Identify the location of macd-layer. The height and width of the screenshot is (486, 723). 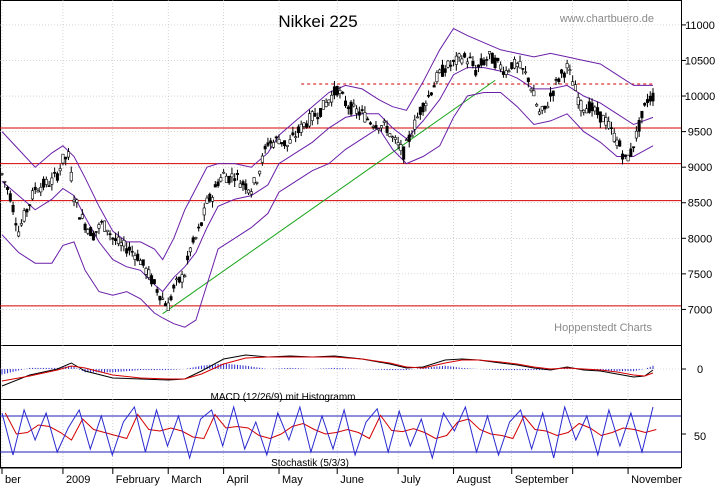
(340, 370).